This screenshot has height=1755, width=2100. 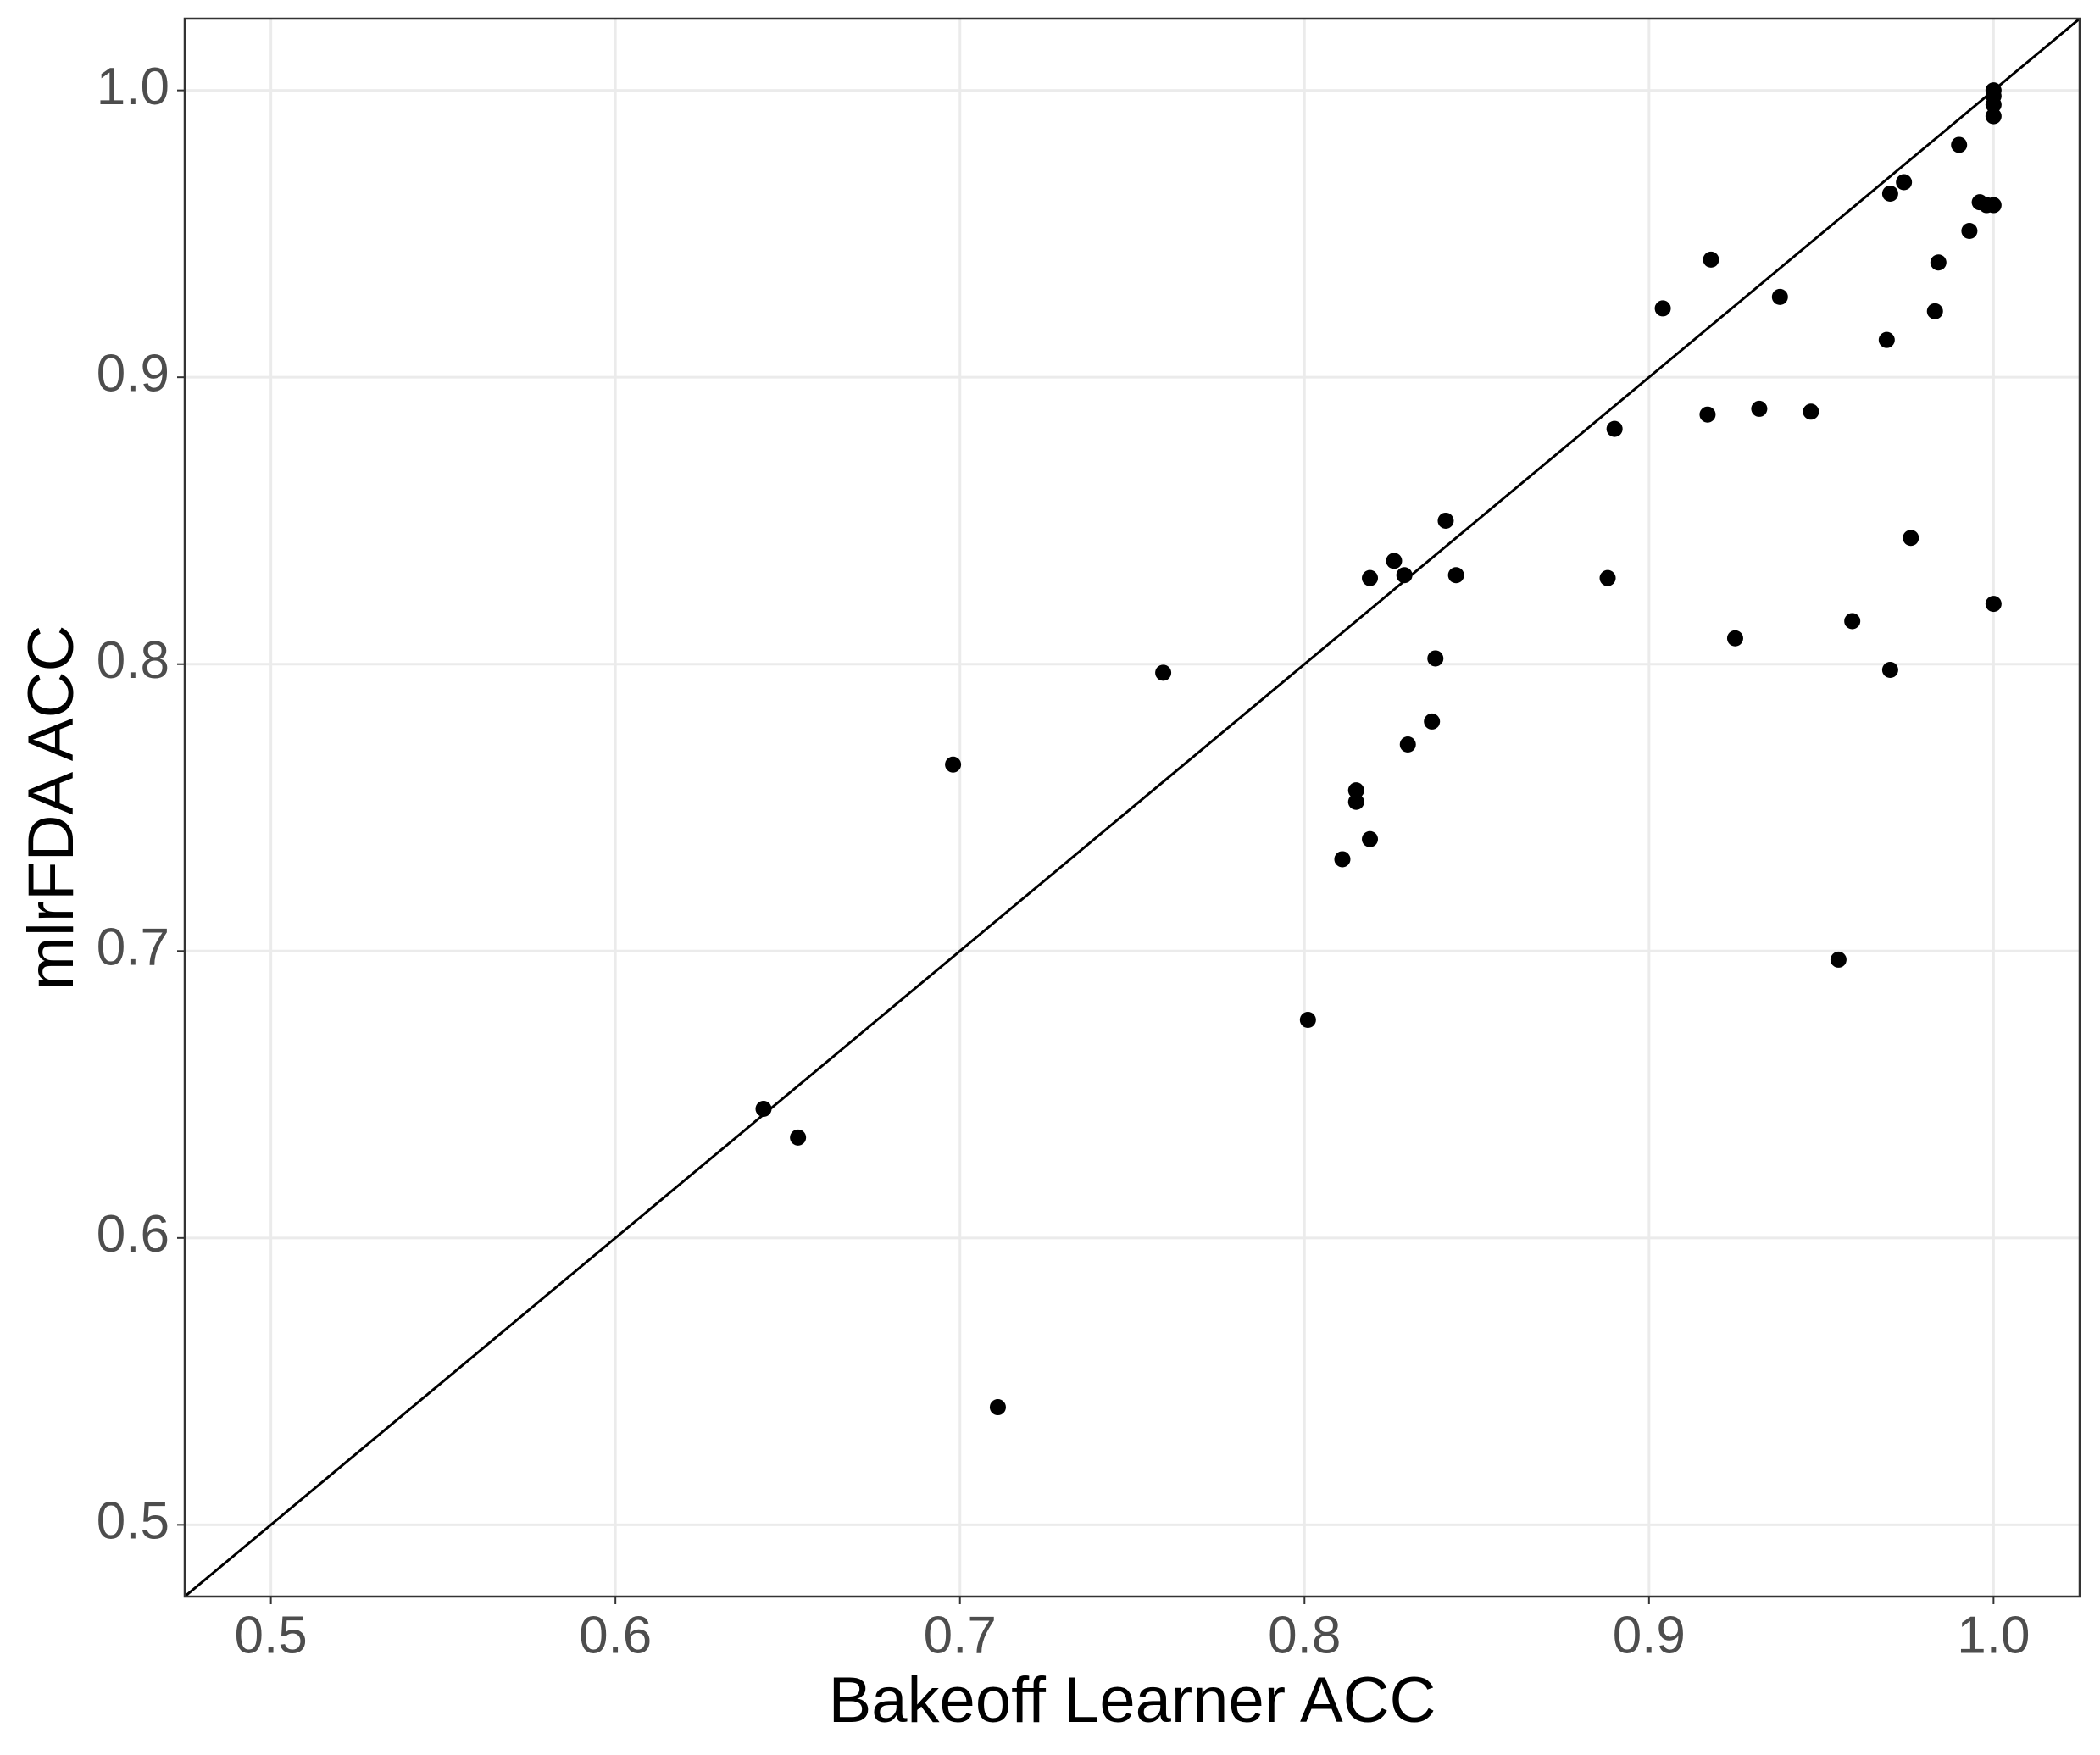 I want to click on x-axis-title: Bakeoff Learner ACC, so click(x=1132, y=1700).